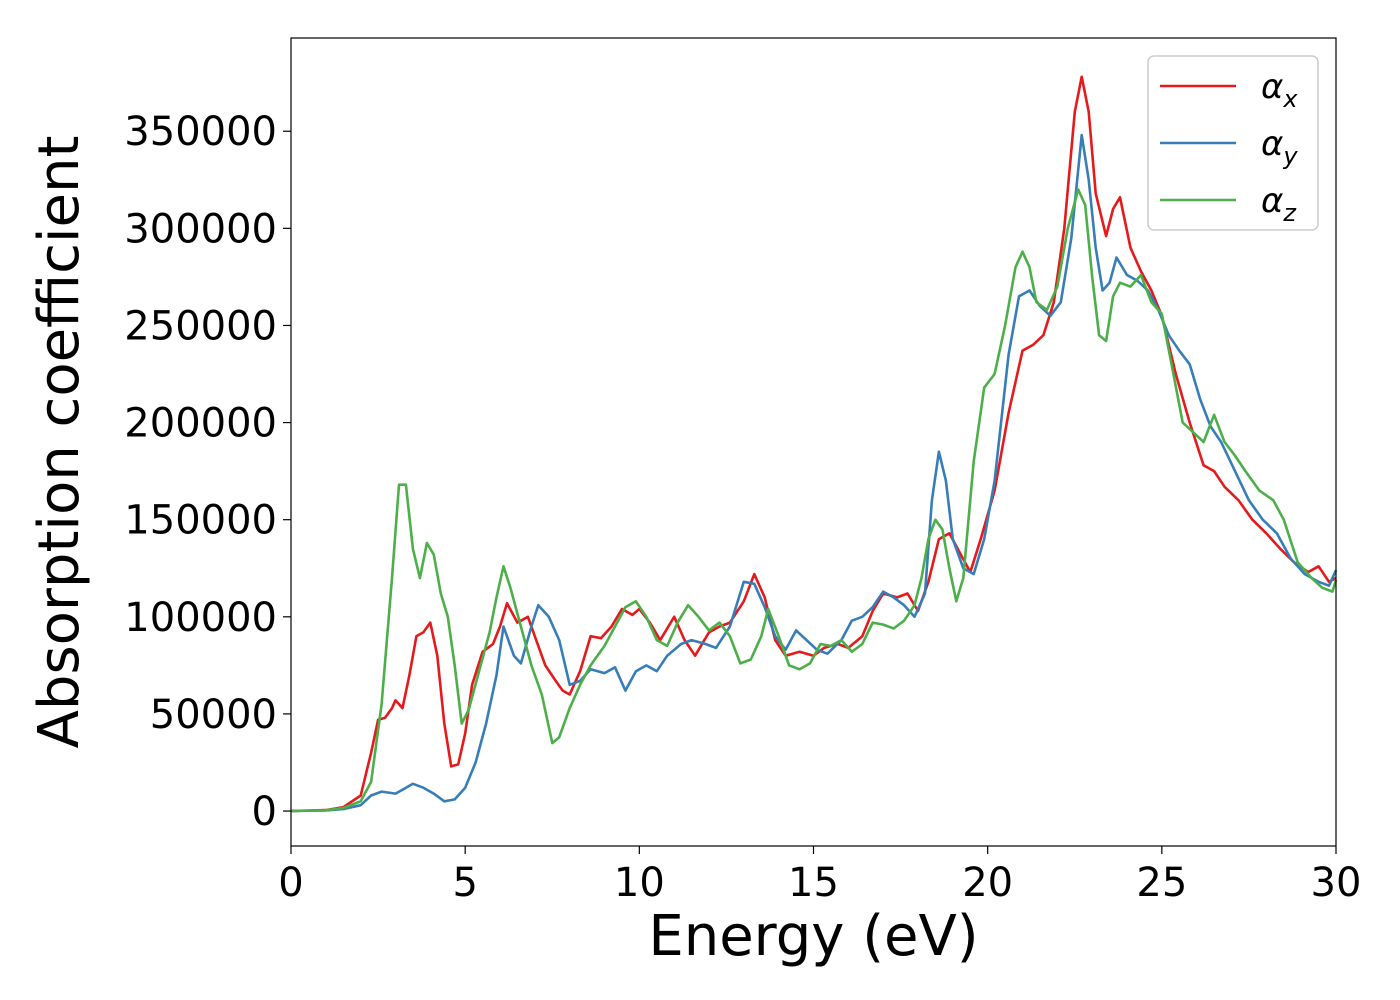  Describe the element at coordinates (213, 715) in the screenshot. I see `y-tick-label: 50000` at that location.